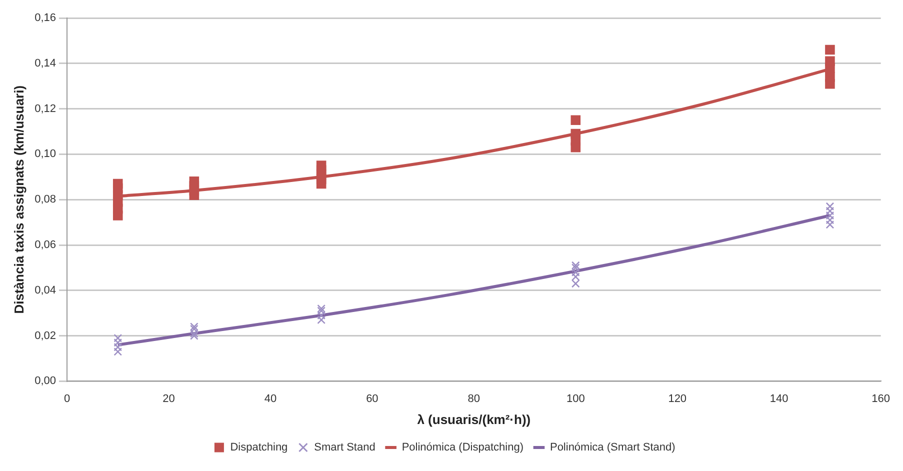  Describe the element at coordinates (45, 381) in the screenshot. I see `y-tick-label: 0,00` at that location.